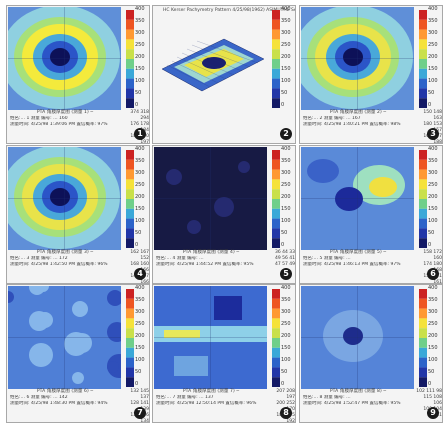 This screenshot has height=423, width=443. I want to click on panel-number-badge: 8, so click(286, 413).